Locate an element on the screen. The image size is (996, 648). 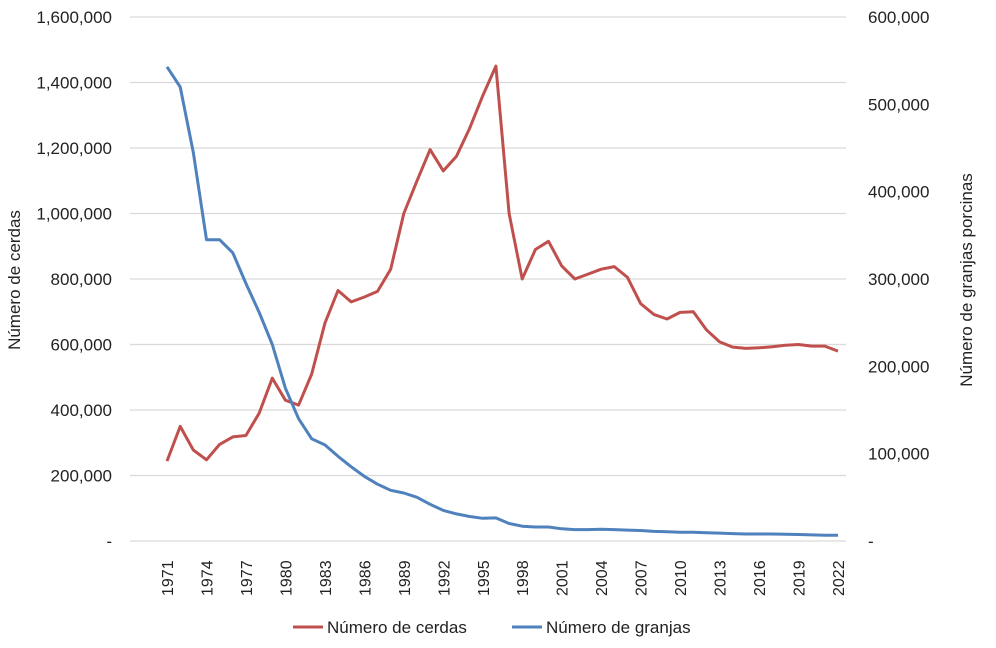
x-tick-label: 1995 is located at coordinates (484, 578).